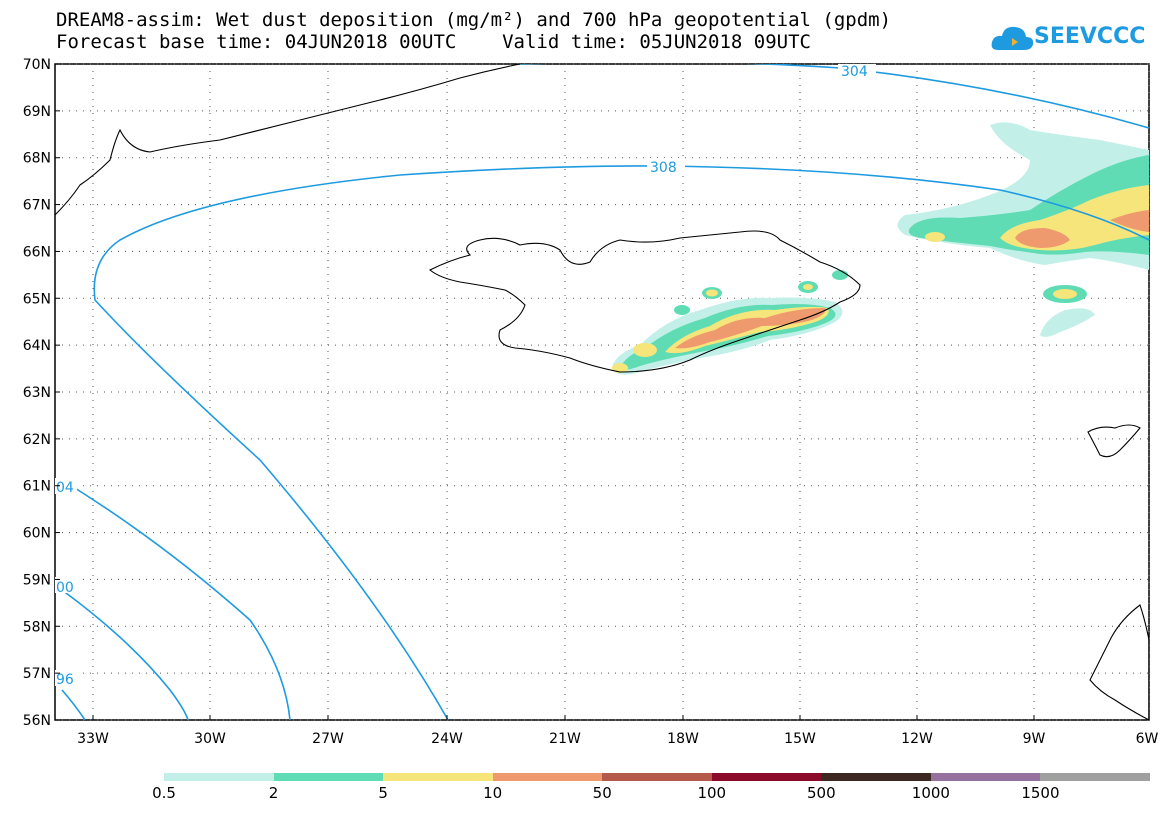 The width and height of the screenshot is (1175, 815). Describe the element at coordinates (65, 680) in the screenshot. I see `contour-label-296: 96` at that location.